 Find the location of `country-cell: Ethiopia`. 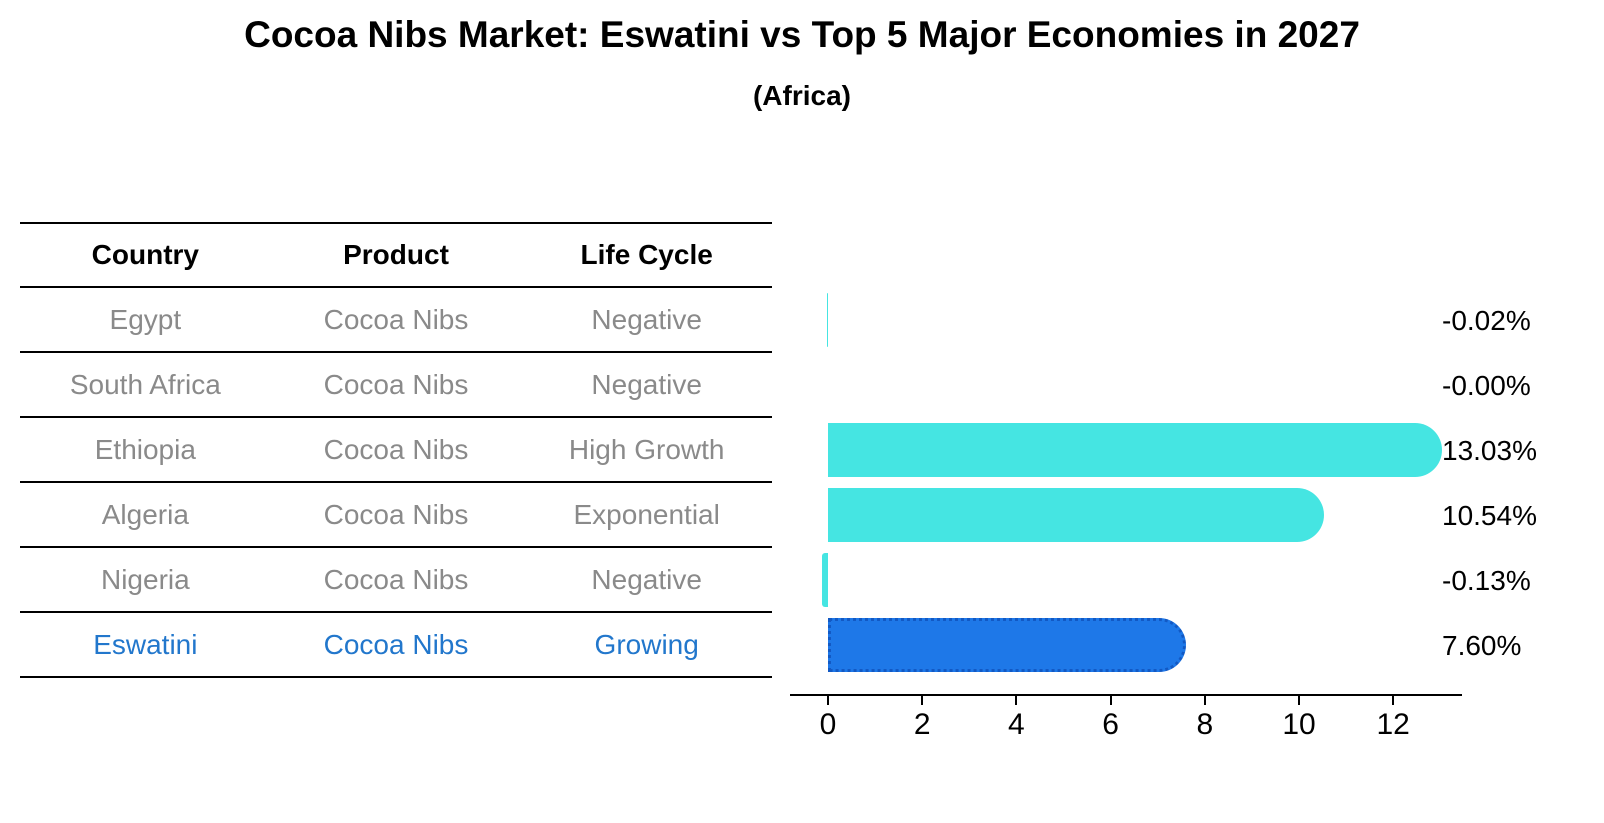

country-cell: Ethiopia is located at coordinates (145, 449).